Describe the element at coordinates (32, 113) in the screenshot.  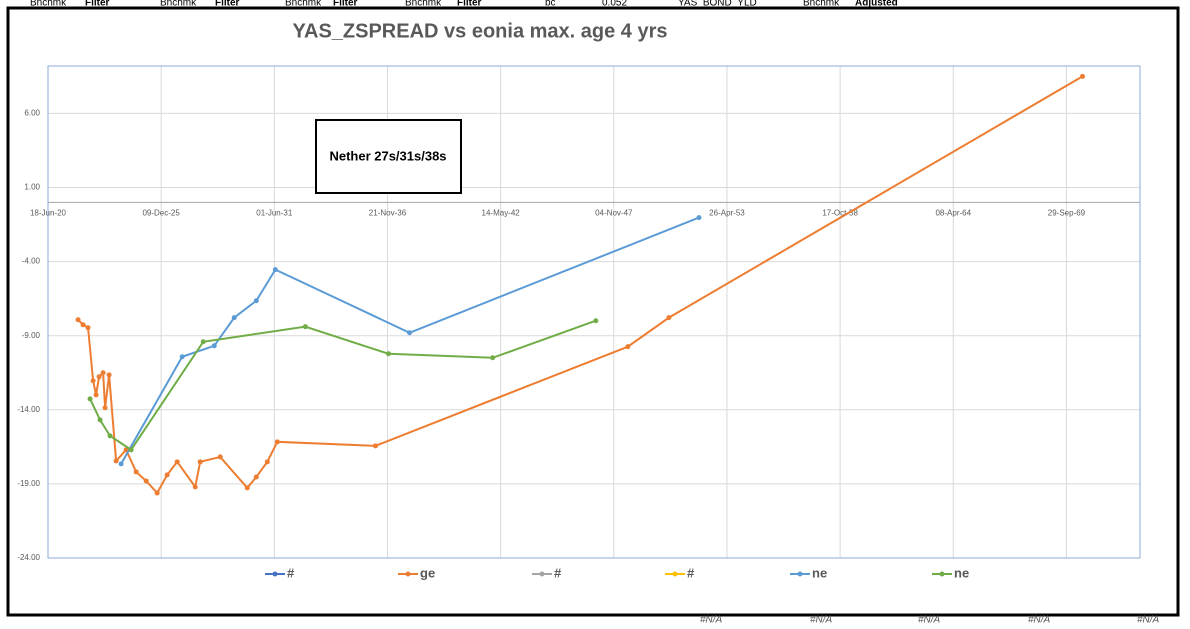
I see `y-tick-label: 6.00` at that location.